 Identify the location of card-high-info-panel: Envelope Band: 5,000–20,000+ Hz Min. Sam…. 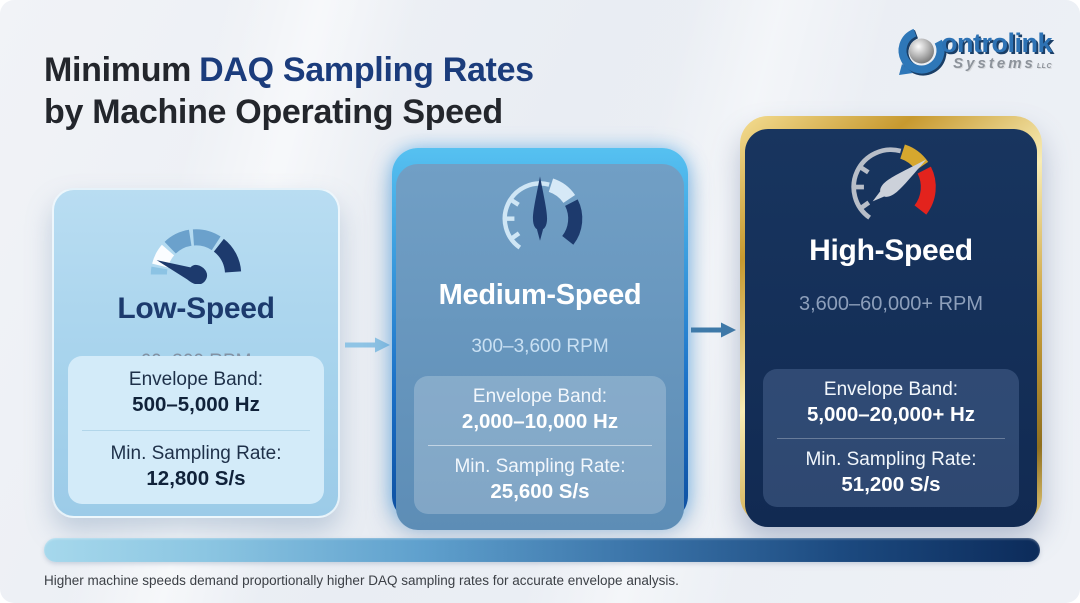
(891, 438).